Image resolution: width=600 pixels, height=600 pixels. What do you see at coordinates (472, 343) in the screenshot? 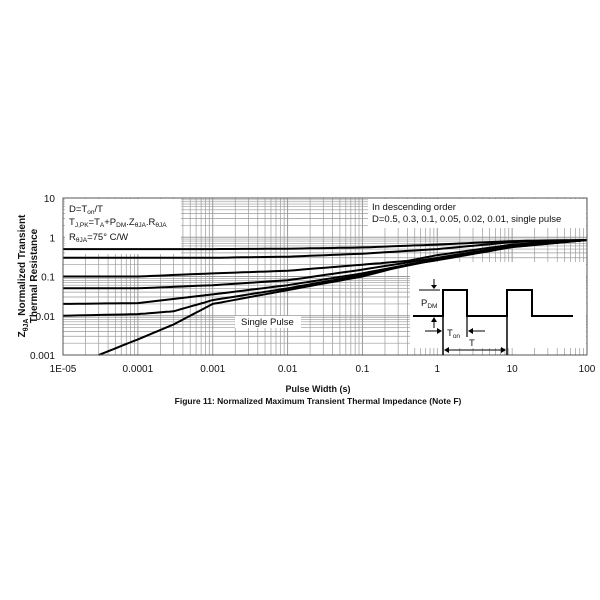
I see `period-label: T` at bounding box center [472, 343].